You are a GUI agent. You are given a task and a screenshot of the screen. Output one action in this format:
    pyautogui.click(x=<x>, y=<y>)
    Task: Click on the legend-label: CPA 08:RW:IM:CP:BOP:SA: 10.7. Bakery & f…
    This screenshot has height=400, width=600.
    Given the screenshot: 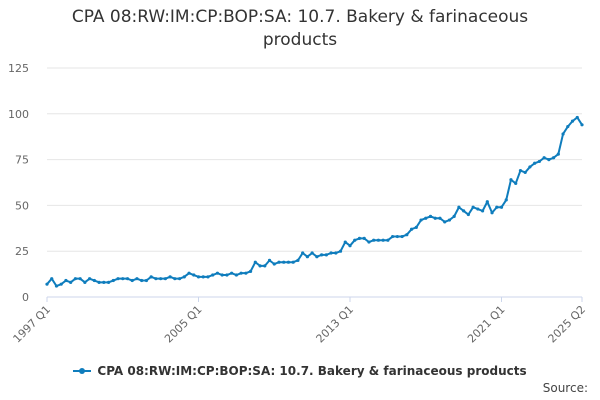 What is the action you would take?
    pyautogui.click(x=312, y=371)
    